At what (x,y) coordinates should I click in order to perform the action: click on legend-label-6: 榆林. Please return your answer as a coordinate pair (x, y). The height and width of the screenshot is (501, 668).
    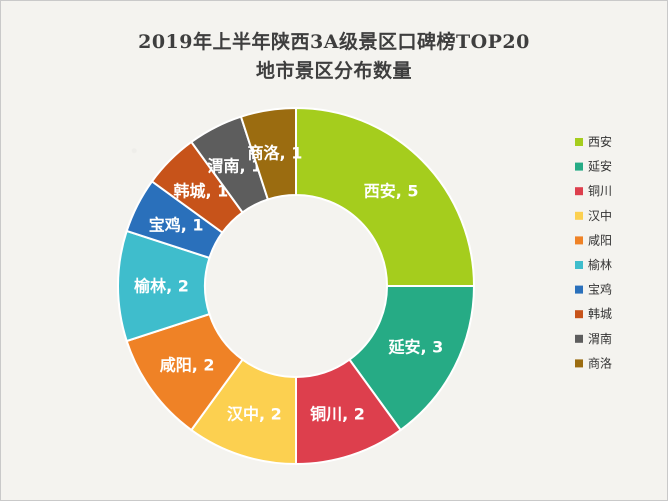
    Looking at the image, I should click on (600, 264).